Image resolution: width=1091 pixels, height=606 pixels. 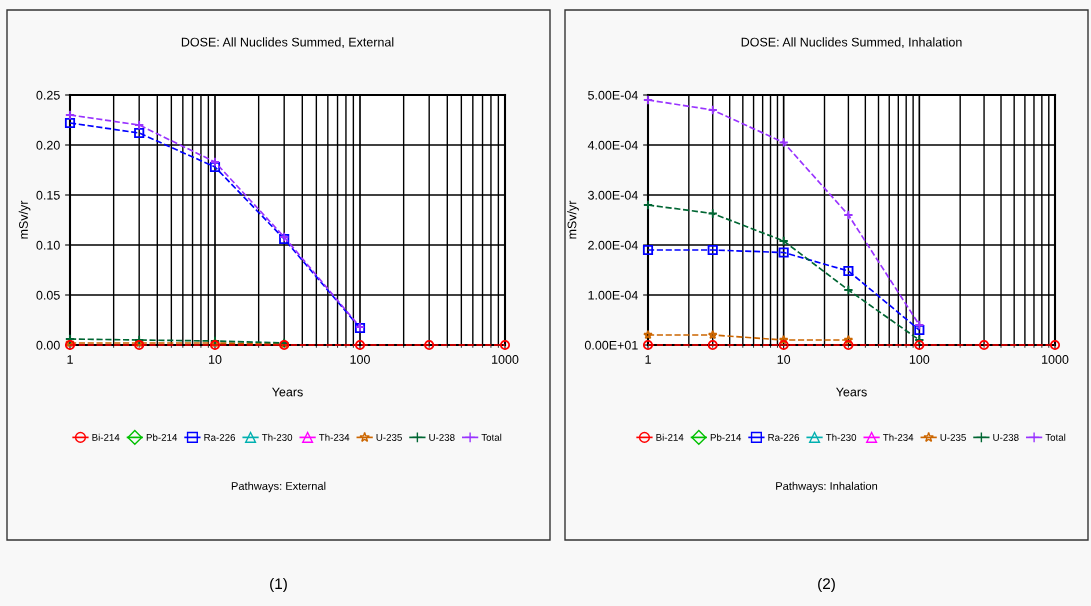 What do you see at coordinates (613, 245) in the screenshot?
I see `y-tick-label: 2.00E-04` at bounding box center [613, 245].